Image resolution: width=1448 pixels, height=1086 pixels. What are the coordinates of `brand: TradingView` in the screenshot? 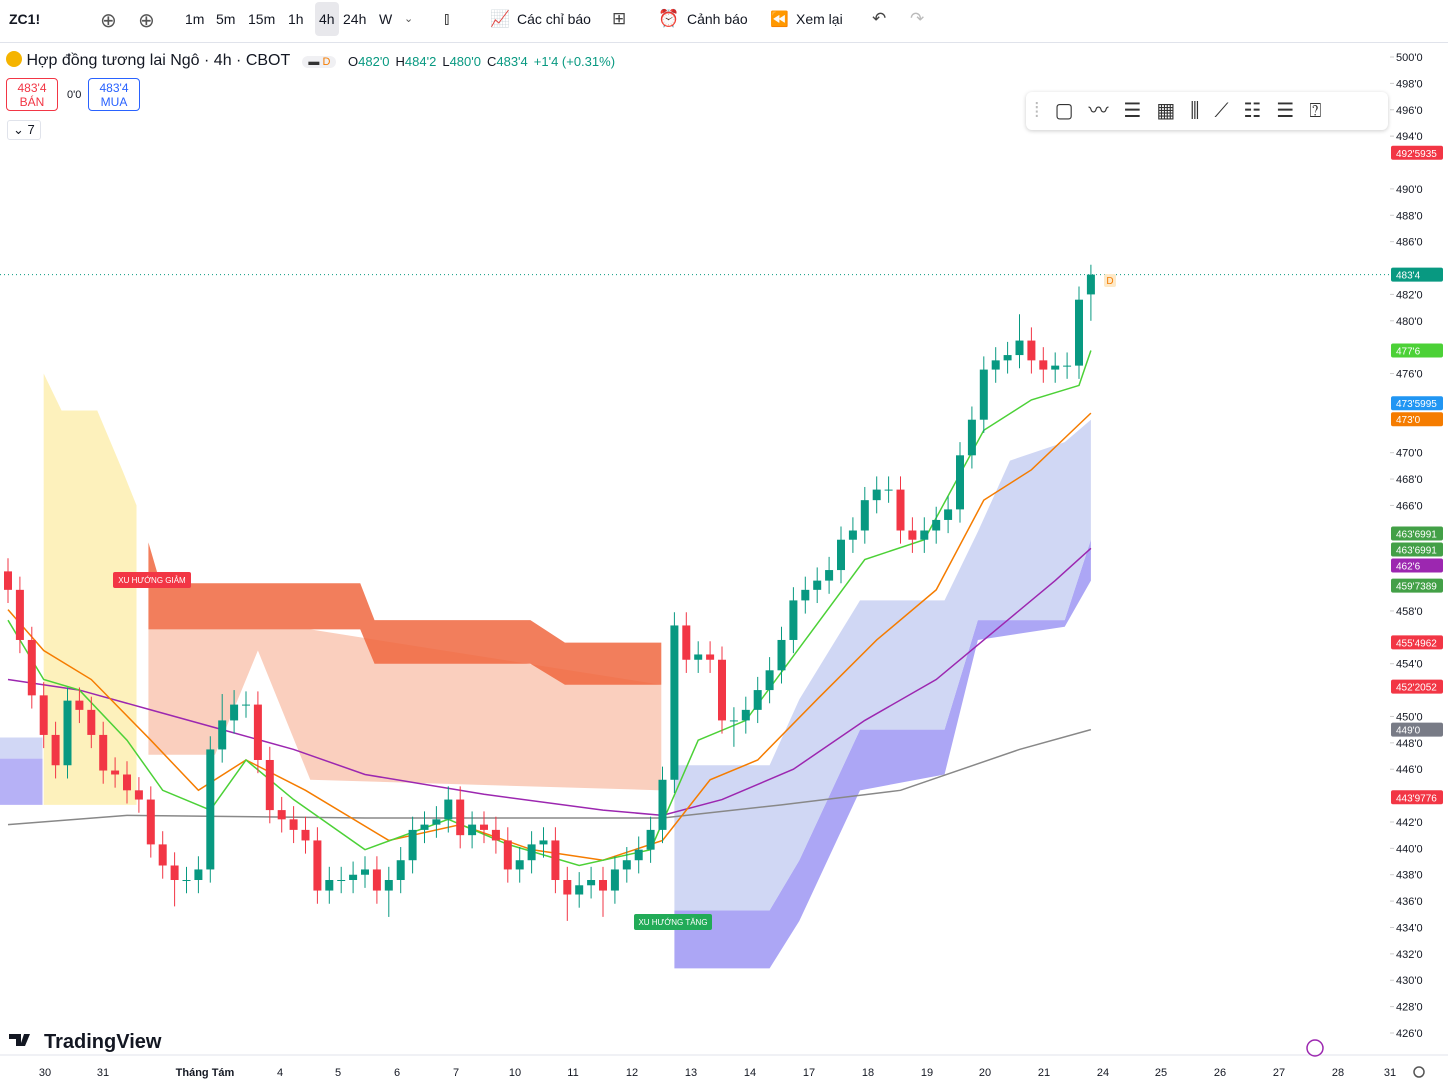 It's located at (103, 1042).